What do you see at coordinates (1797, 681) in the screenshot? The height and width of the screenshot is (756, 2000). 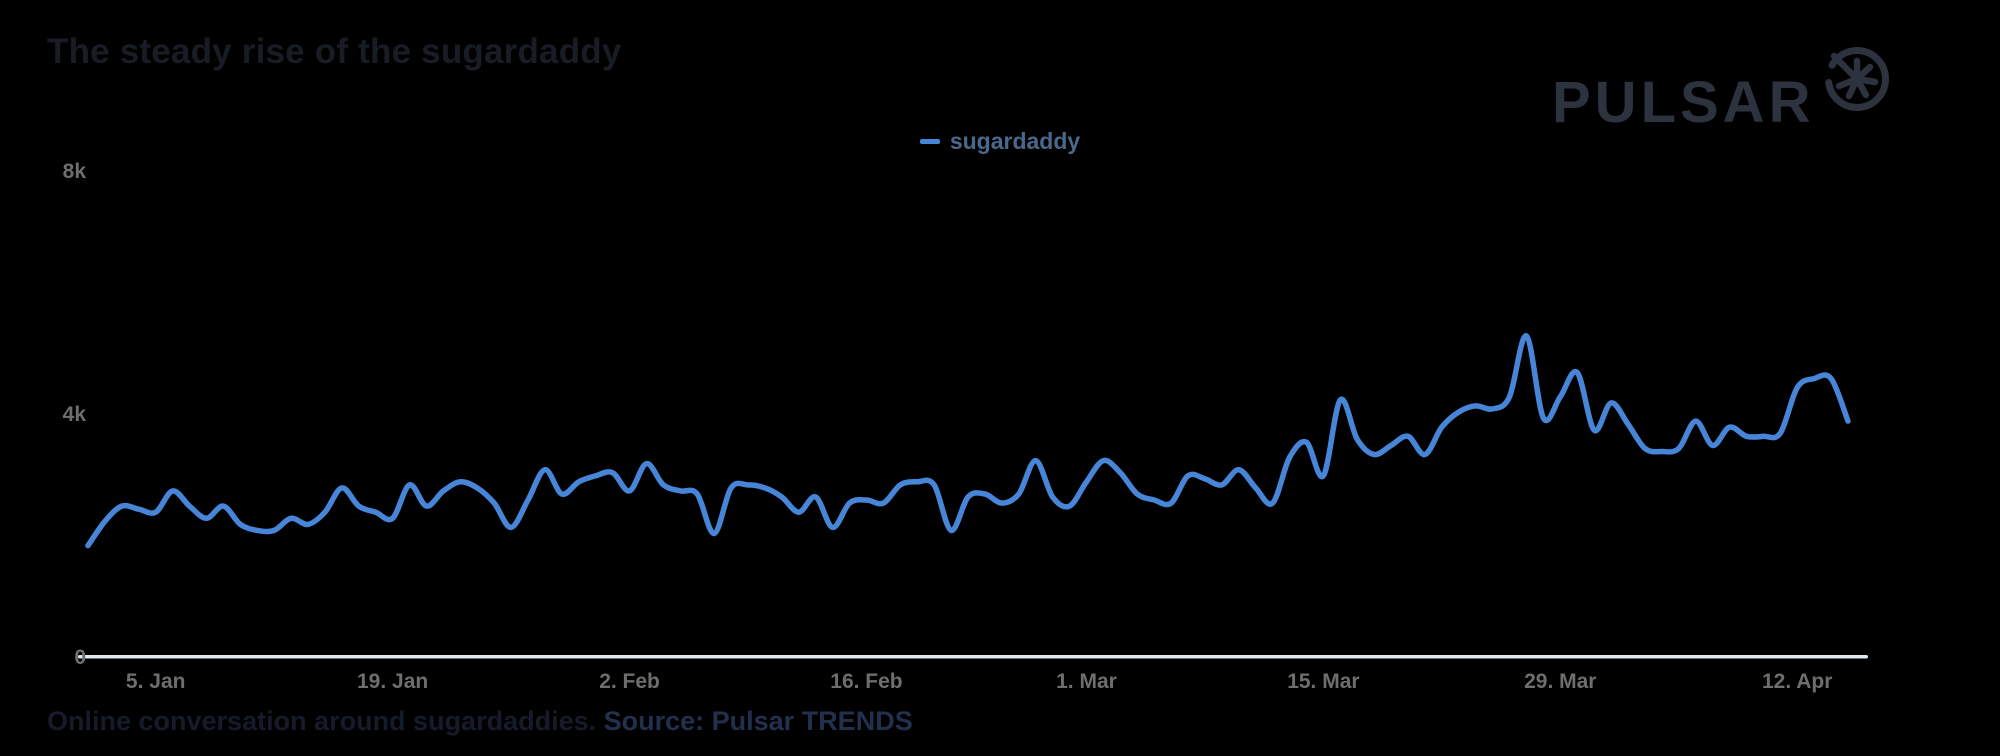 I see `x-axis-label: 12. Apr` at bounding box center [1797, 681].